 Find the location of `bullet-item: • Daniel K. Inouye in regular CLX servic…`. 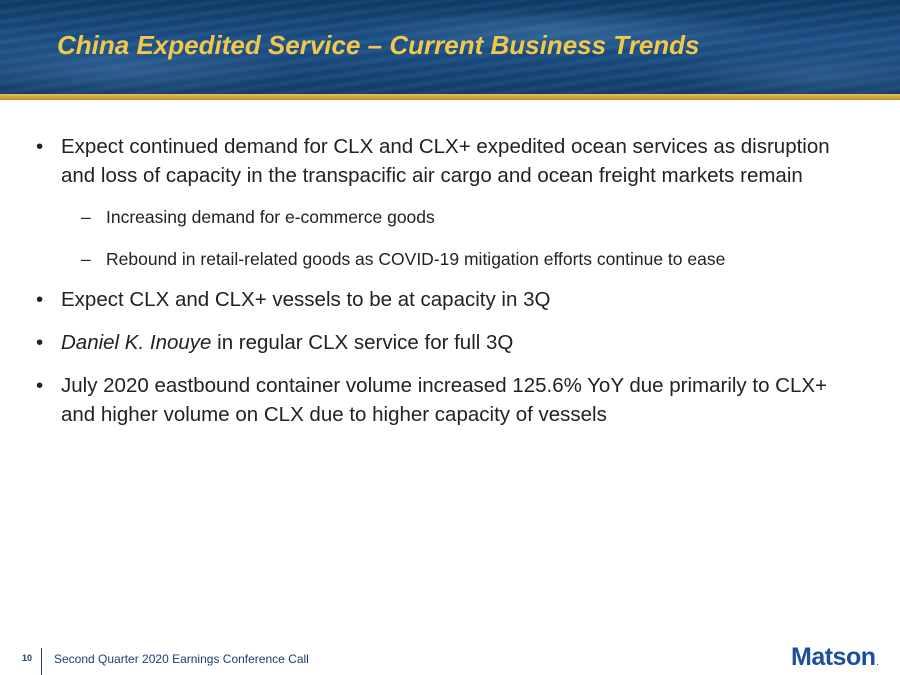

bullet-item: • Daniel K. Inouye in regular CLX servic… is located at coordinates (435, 342).